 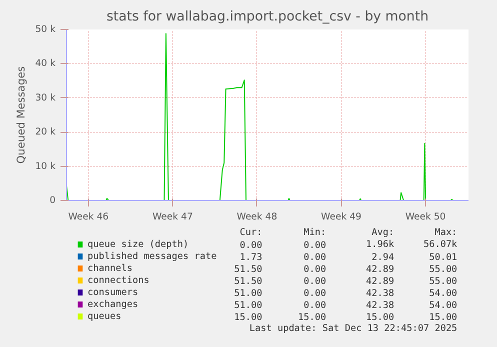 What do you see at coordinates (380, 244) in the screenshot?
I see `text: 1.96k` at bounding box center [380, 244].